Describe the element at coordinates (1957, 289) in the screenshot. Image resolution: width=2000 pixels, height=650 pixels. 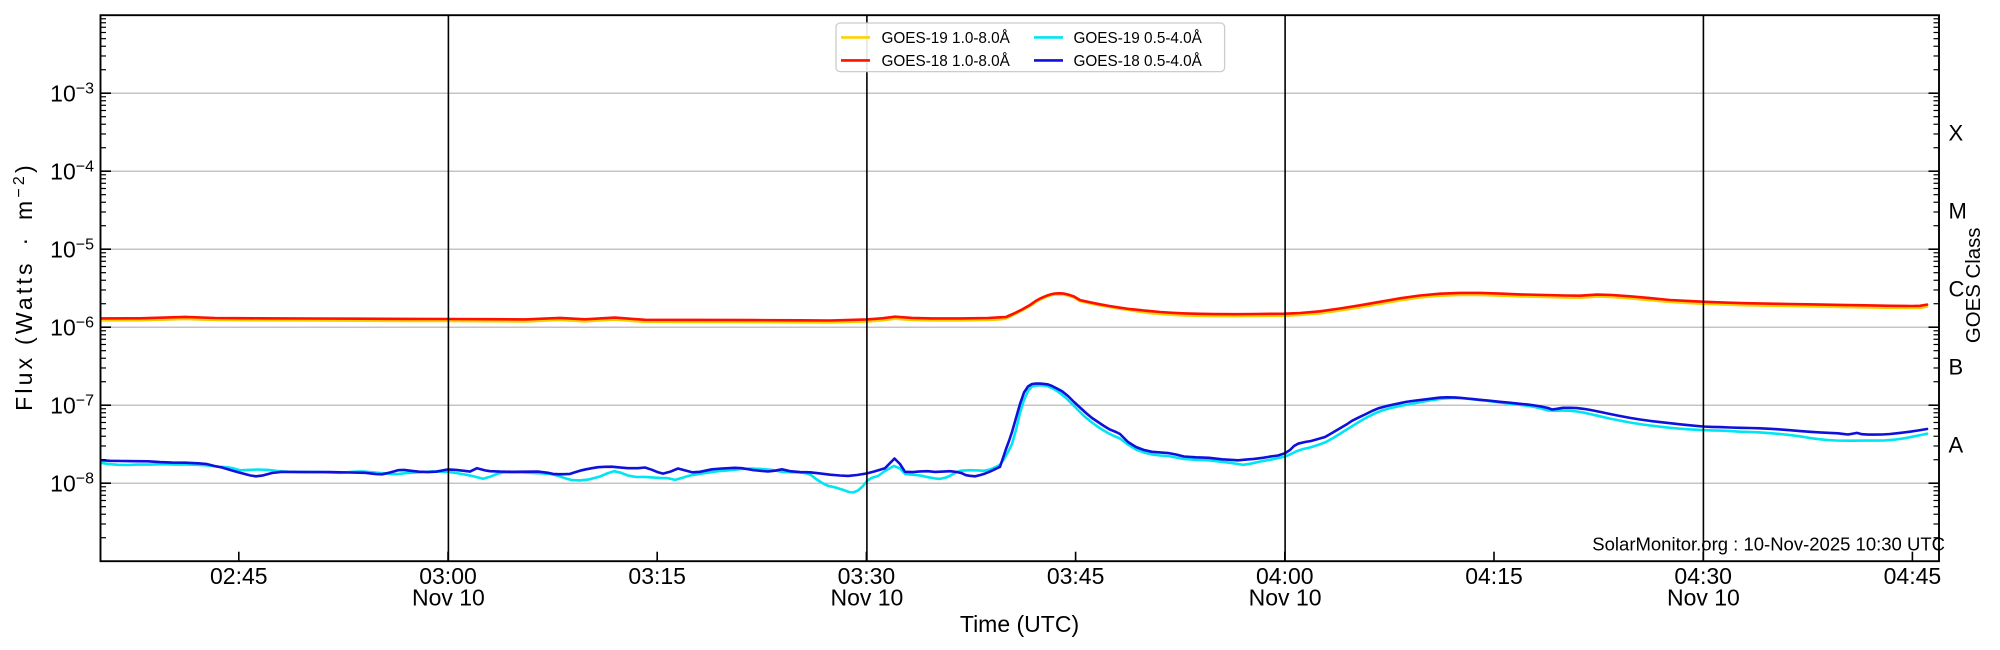
I see `svg-text: C` at that location.